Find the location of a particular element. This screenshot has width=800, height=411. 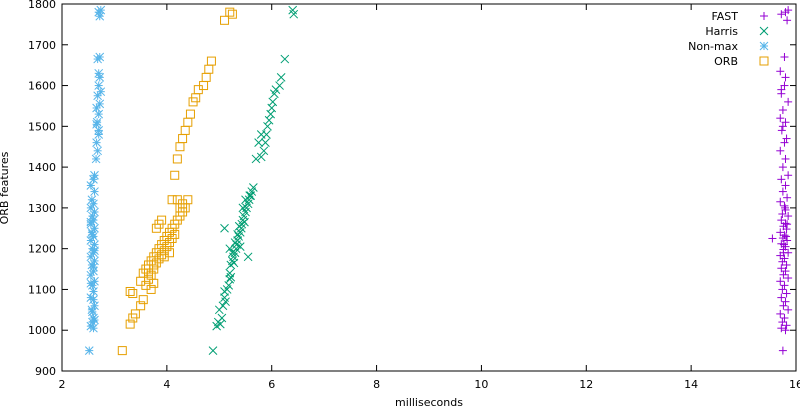

x-tick-label: 6 is located at coordinates (271, 384).